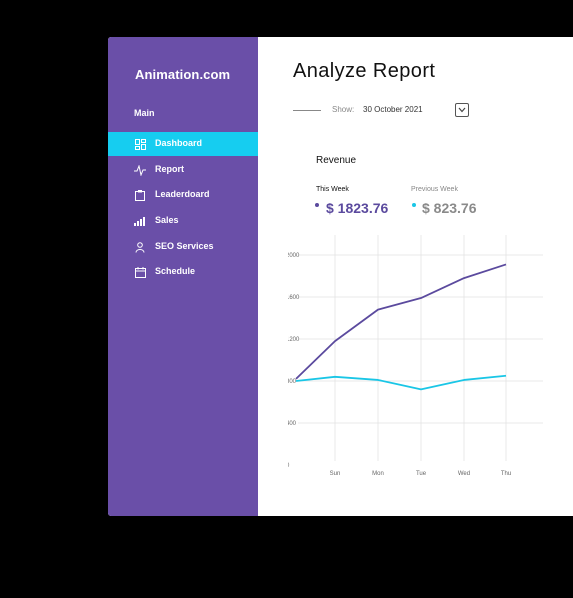 The width and height of the screenshot is (573, 598). What do you see at coordinates (357, 208) in the screenshot?
I see `this-week-value: $ 1823.76` at bounding box center [357, 208].